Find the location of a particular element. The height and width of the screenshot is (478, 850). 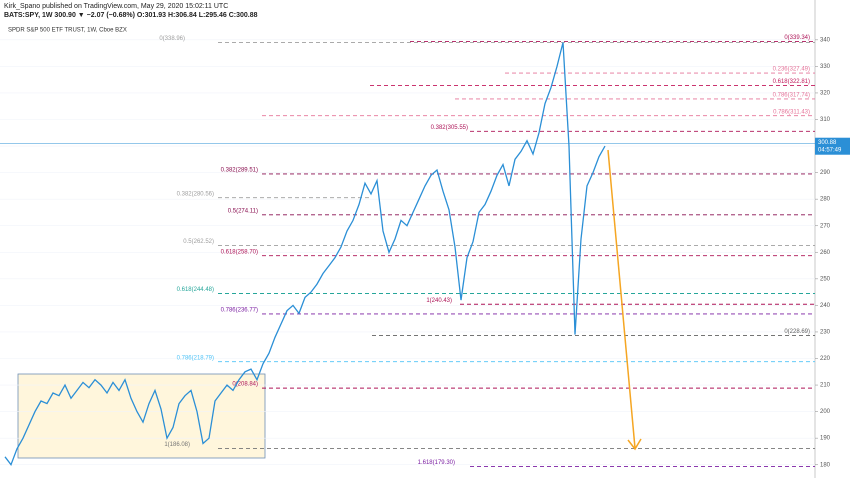

y-tick-label: 270 is located at coordinates (825, 226).